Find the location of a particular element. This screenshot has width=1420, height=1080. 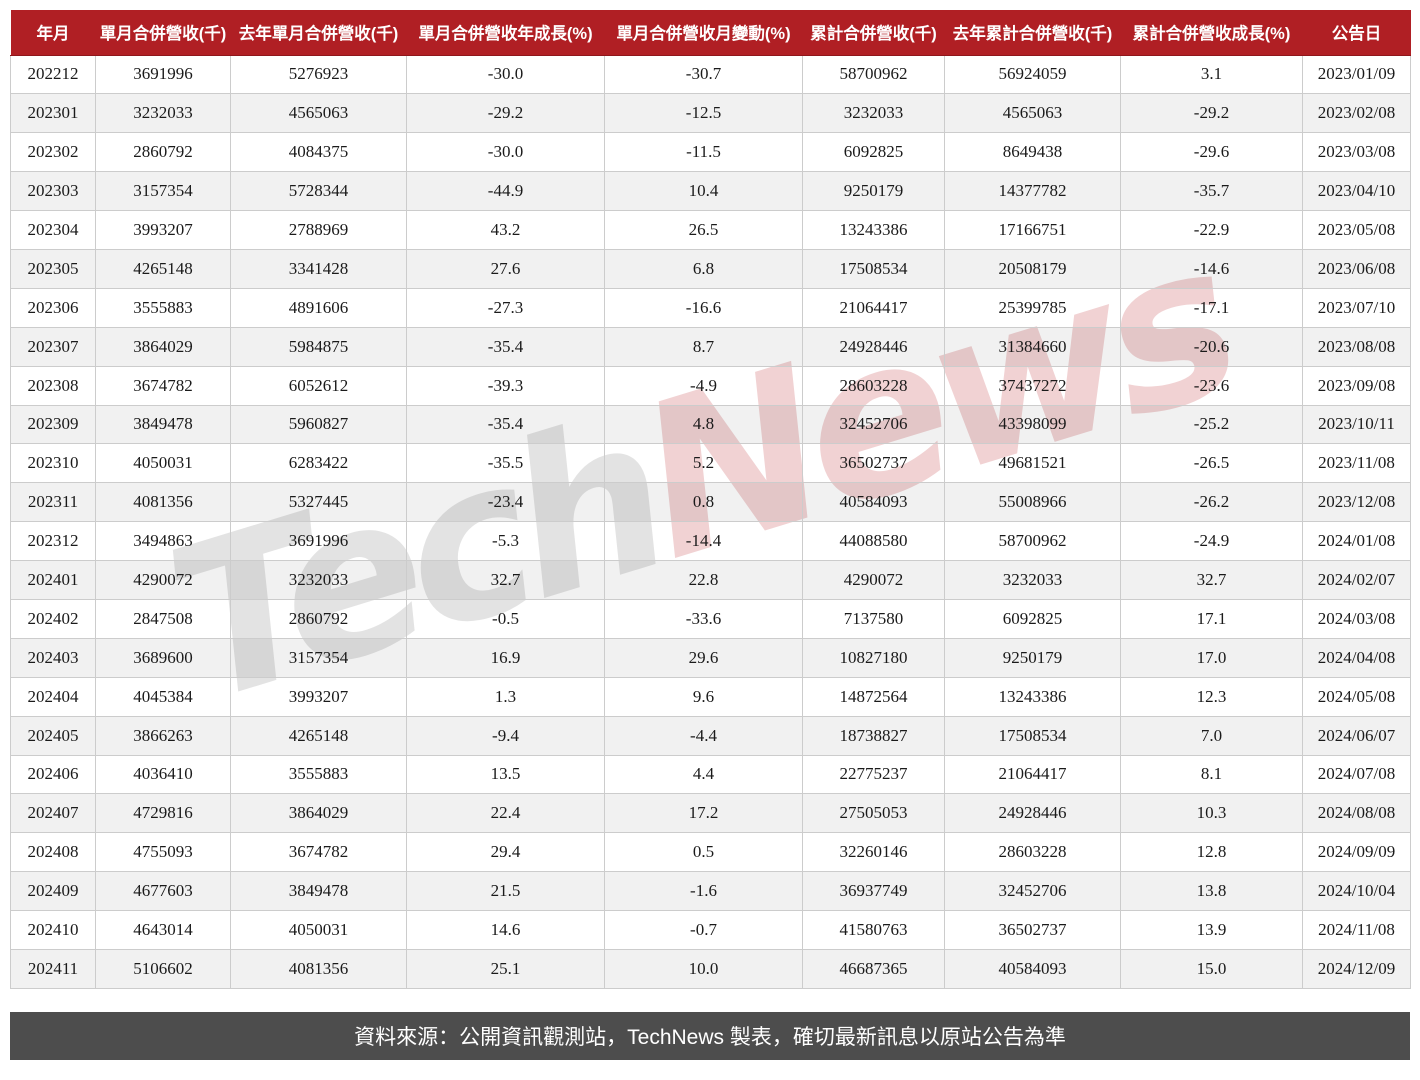

table-cell: 13.9 is located at coordinates (1211, 930).